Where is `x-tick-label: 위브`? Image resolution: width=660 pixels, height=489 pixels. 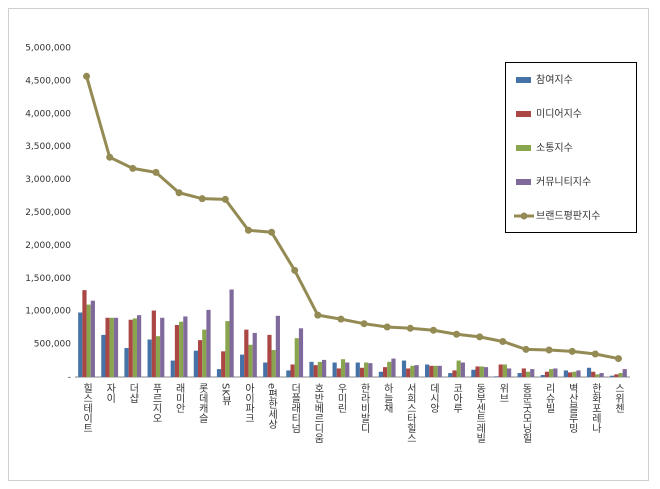
x-tick-label: 위브 is located at coordinates (503, 392).